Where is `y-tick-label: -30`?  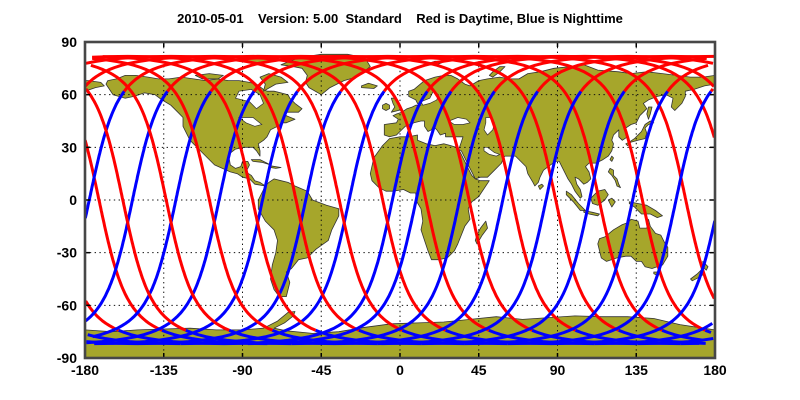 y-tick-label: -30 is located at coordinates (67, 253).